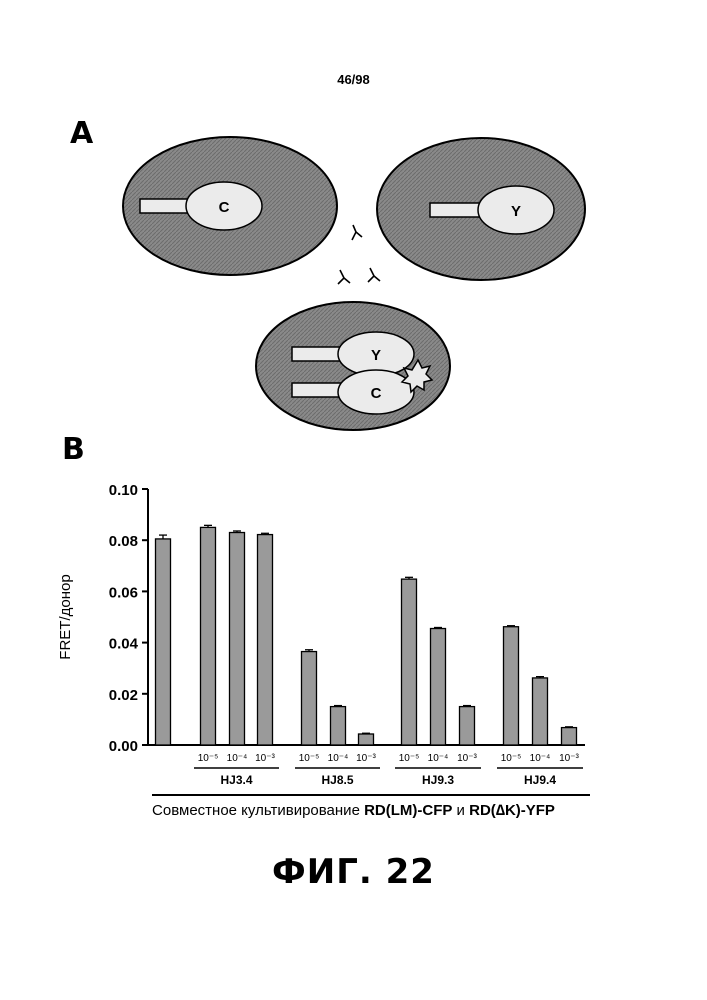 The width and height of the screenshot is (707, 1000). I want to click on y-tick-label: 0.02, so click(123, 695).